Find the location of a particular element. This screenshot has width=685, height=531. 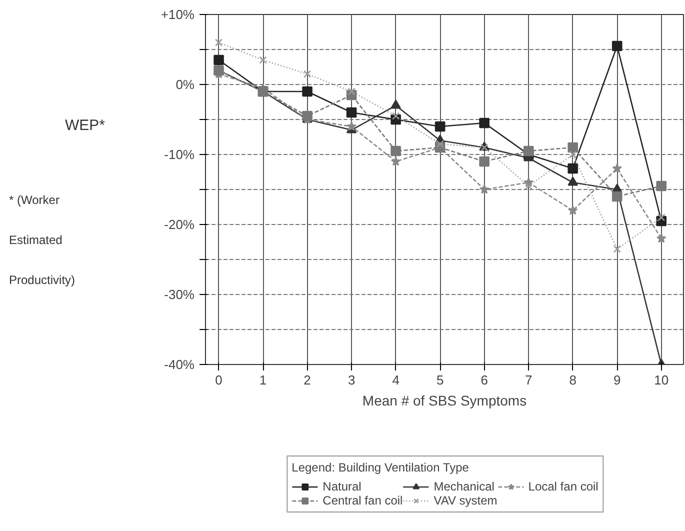

x-tick-label: 4 is located at coordinates (396, 380).